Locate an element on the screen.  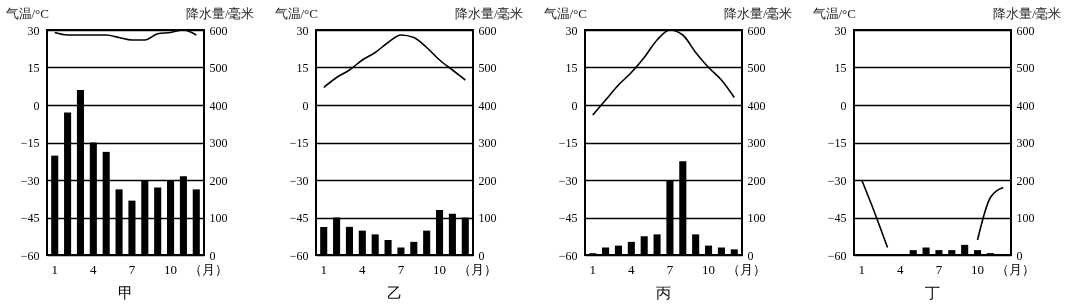
text: 丁 is located at coordinates (932, 293).